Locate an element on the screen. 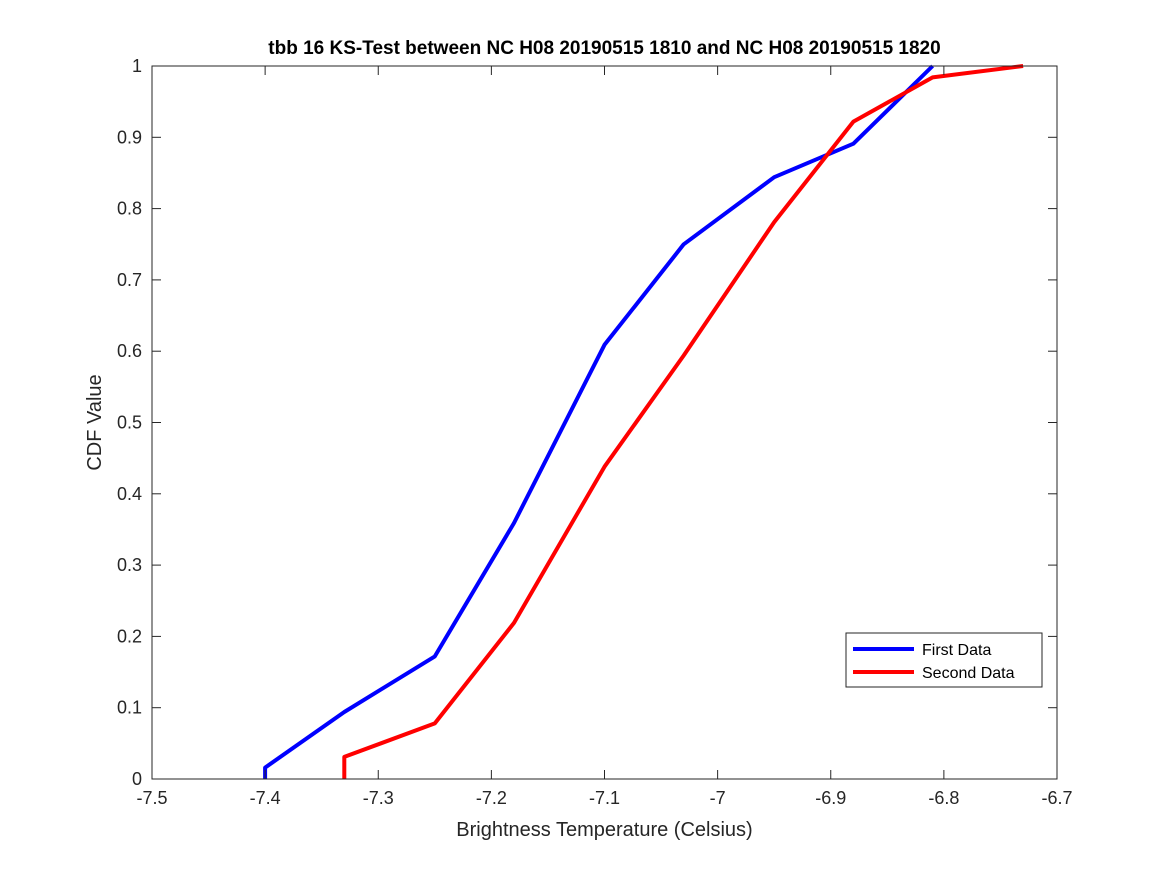 The image size is (1167, 875). x-tick-label: -6.9 is located at coordinates (830, 798).